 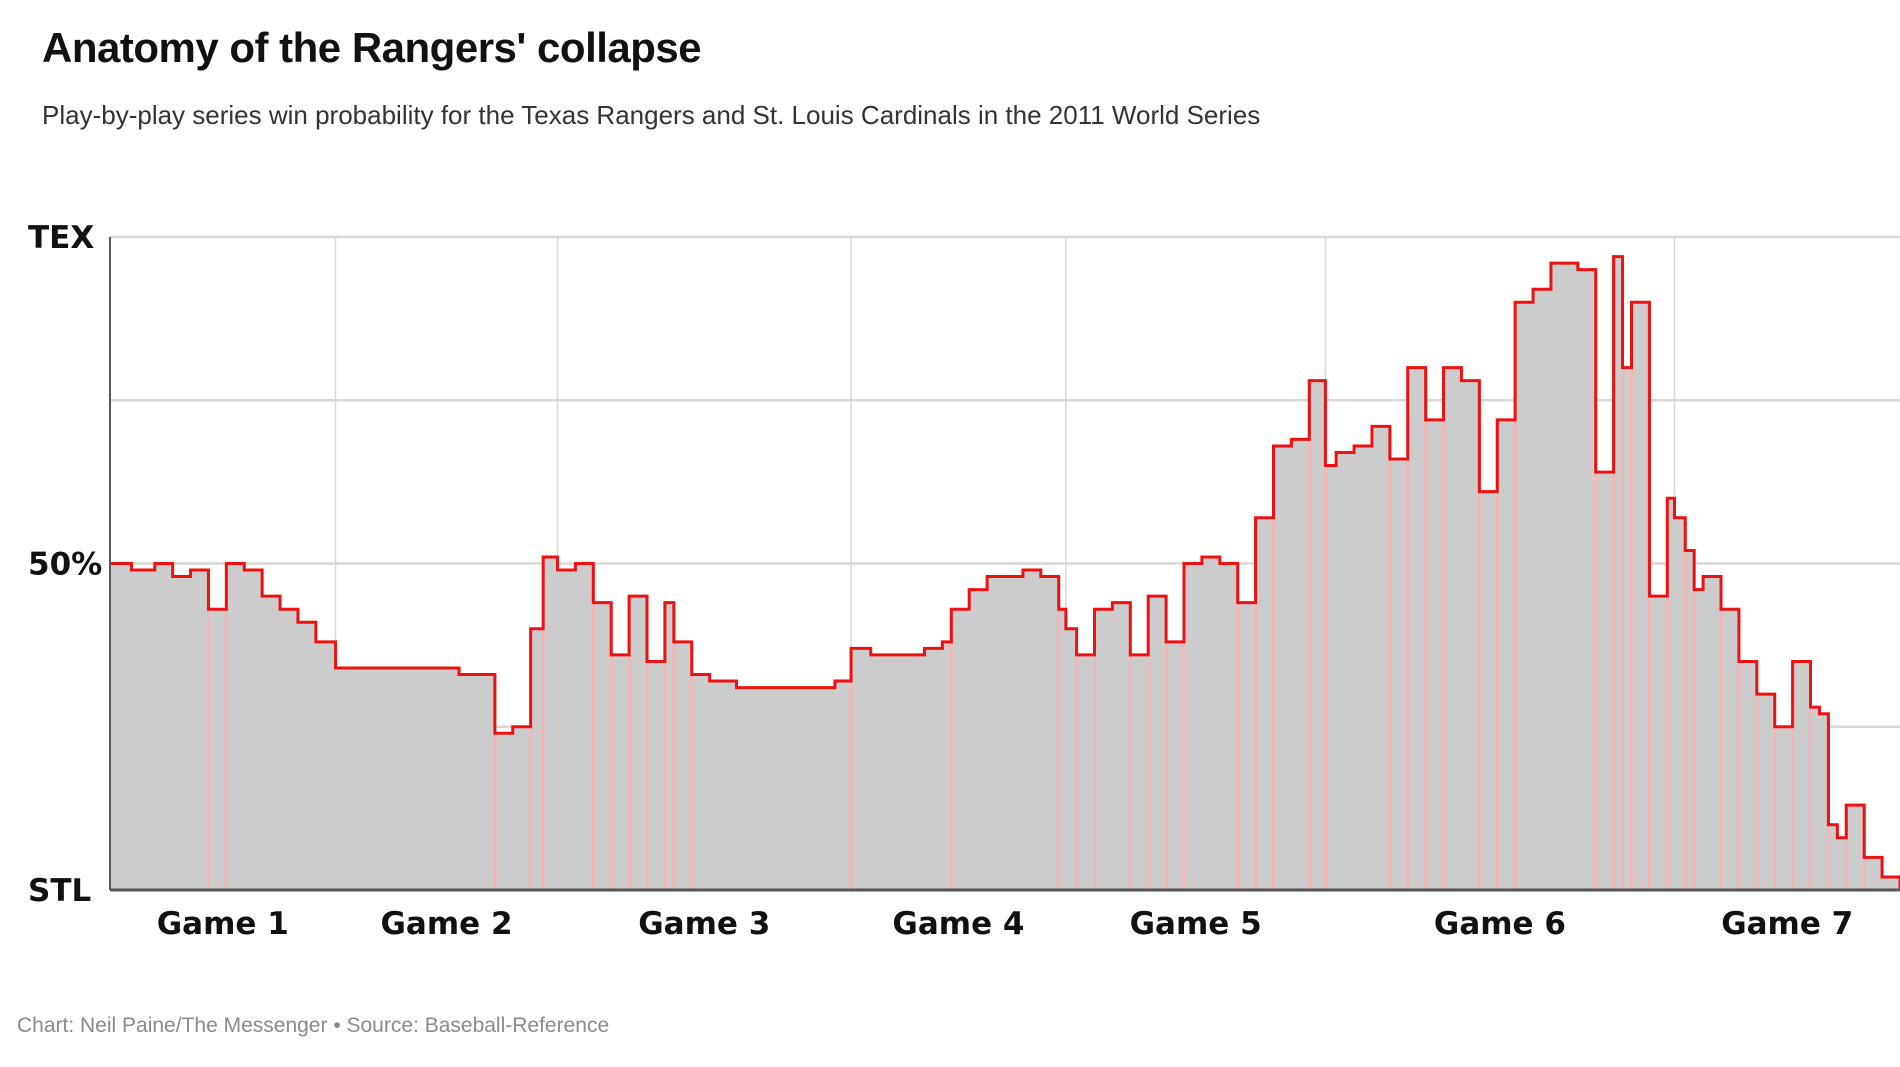 I want to click on game-label: Game 4, so click(x=958, y=924).